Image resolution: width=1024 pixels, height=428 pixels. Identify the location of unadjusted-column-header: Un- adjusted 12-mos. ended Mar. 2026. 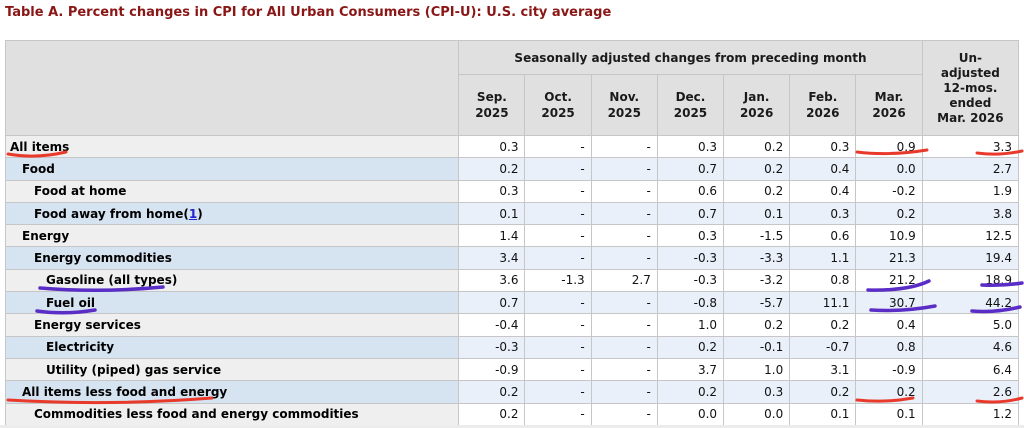
(970, 88).